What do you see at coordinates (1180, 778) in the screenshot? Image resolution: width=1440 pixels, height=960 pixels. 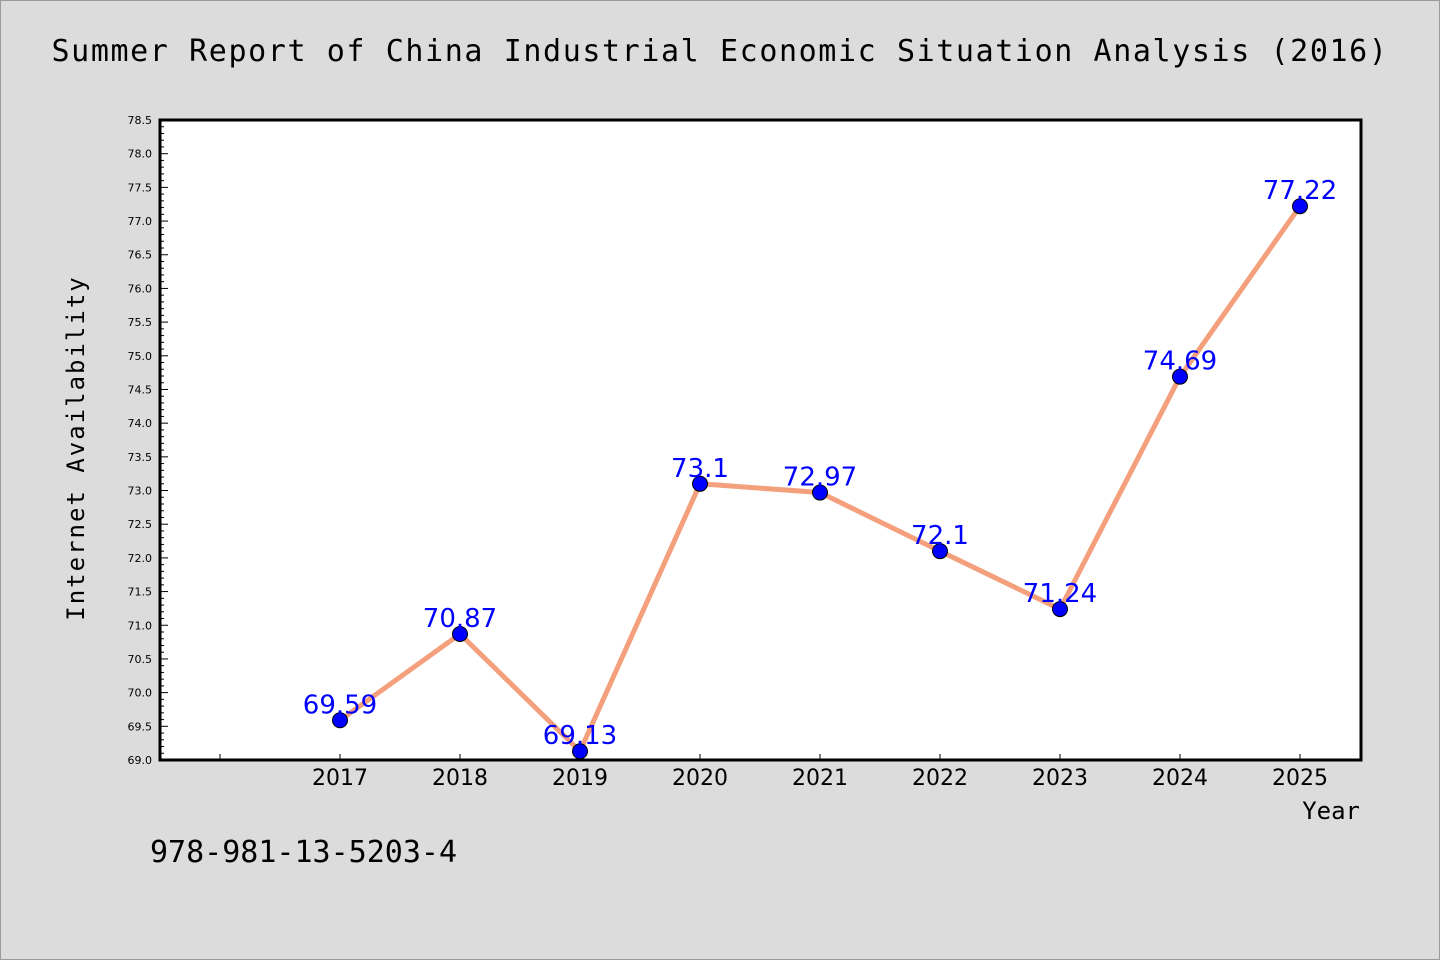 I see `x-tick-label: 2024` at bounding box center [1180, 778].